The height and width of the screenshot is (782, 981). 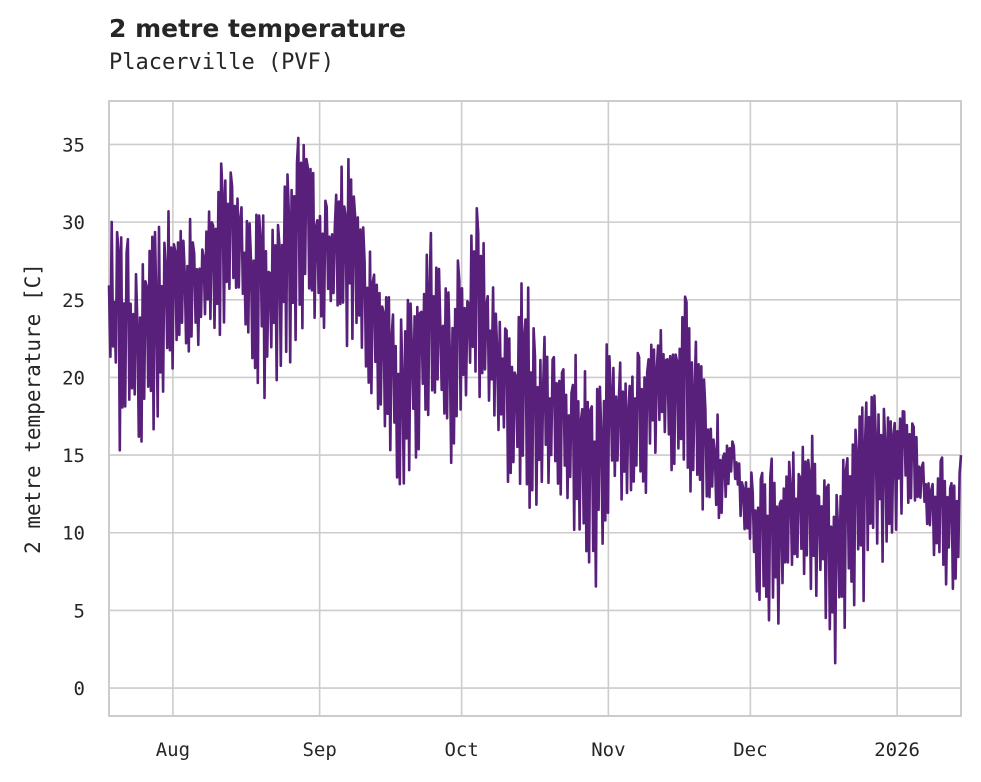 I want to click on x-tick-label: Dec, so click(x=750, y=750).